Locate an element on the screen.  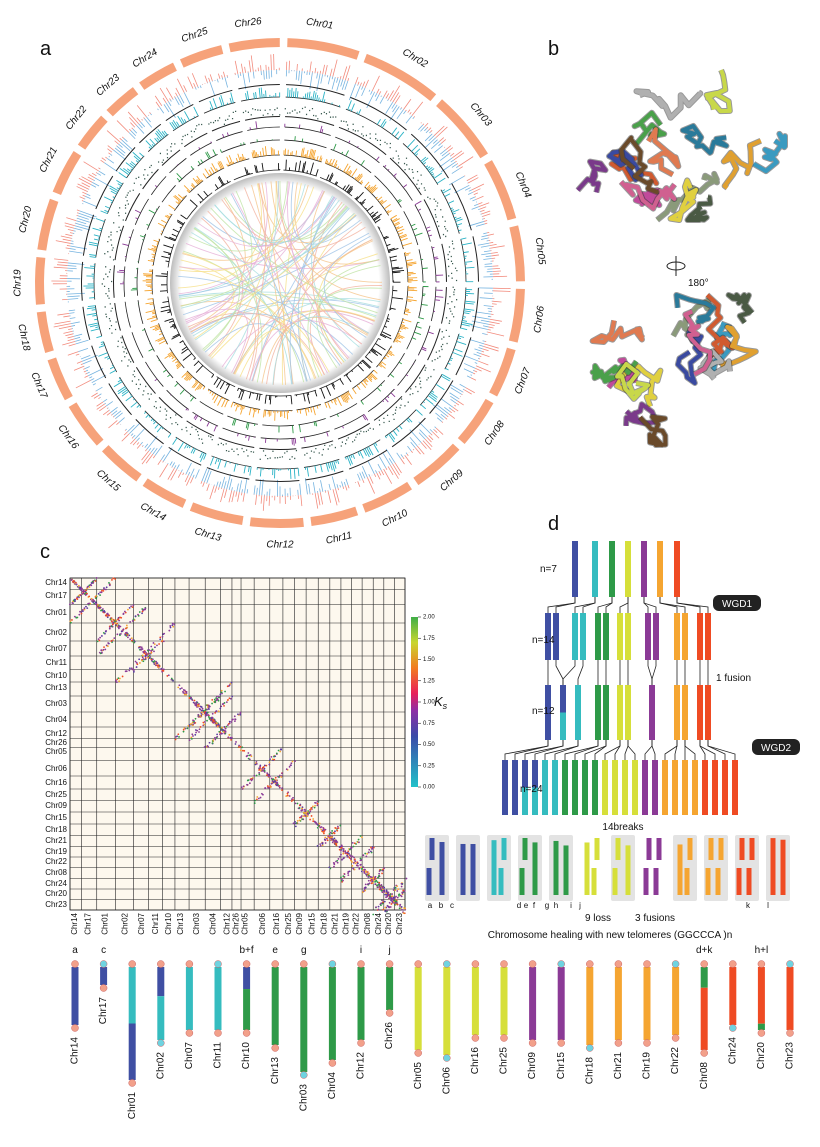
colorbar-title-main: K is located at coordinates (439, 701).